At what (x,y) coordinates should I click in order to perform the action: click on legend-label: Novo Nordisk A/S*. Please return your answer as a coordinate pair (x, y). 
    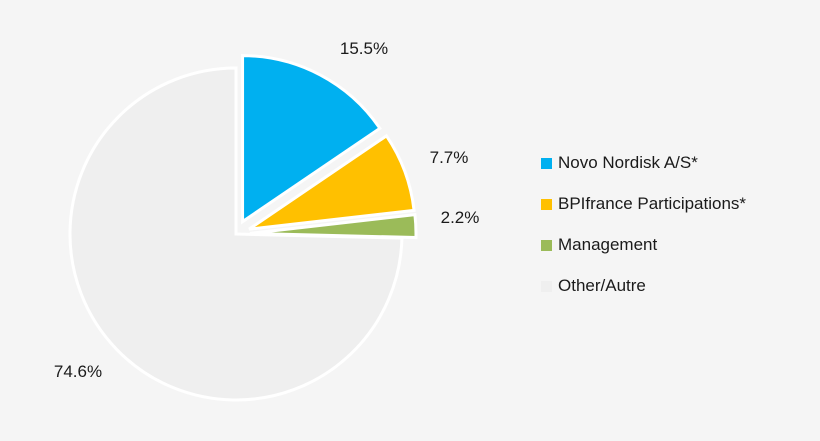
    Looking at the image, I should click on (628, 162).